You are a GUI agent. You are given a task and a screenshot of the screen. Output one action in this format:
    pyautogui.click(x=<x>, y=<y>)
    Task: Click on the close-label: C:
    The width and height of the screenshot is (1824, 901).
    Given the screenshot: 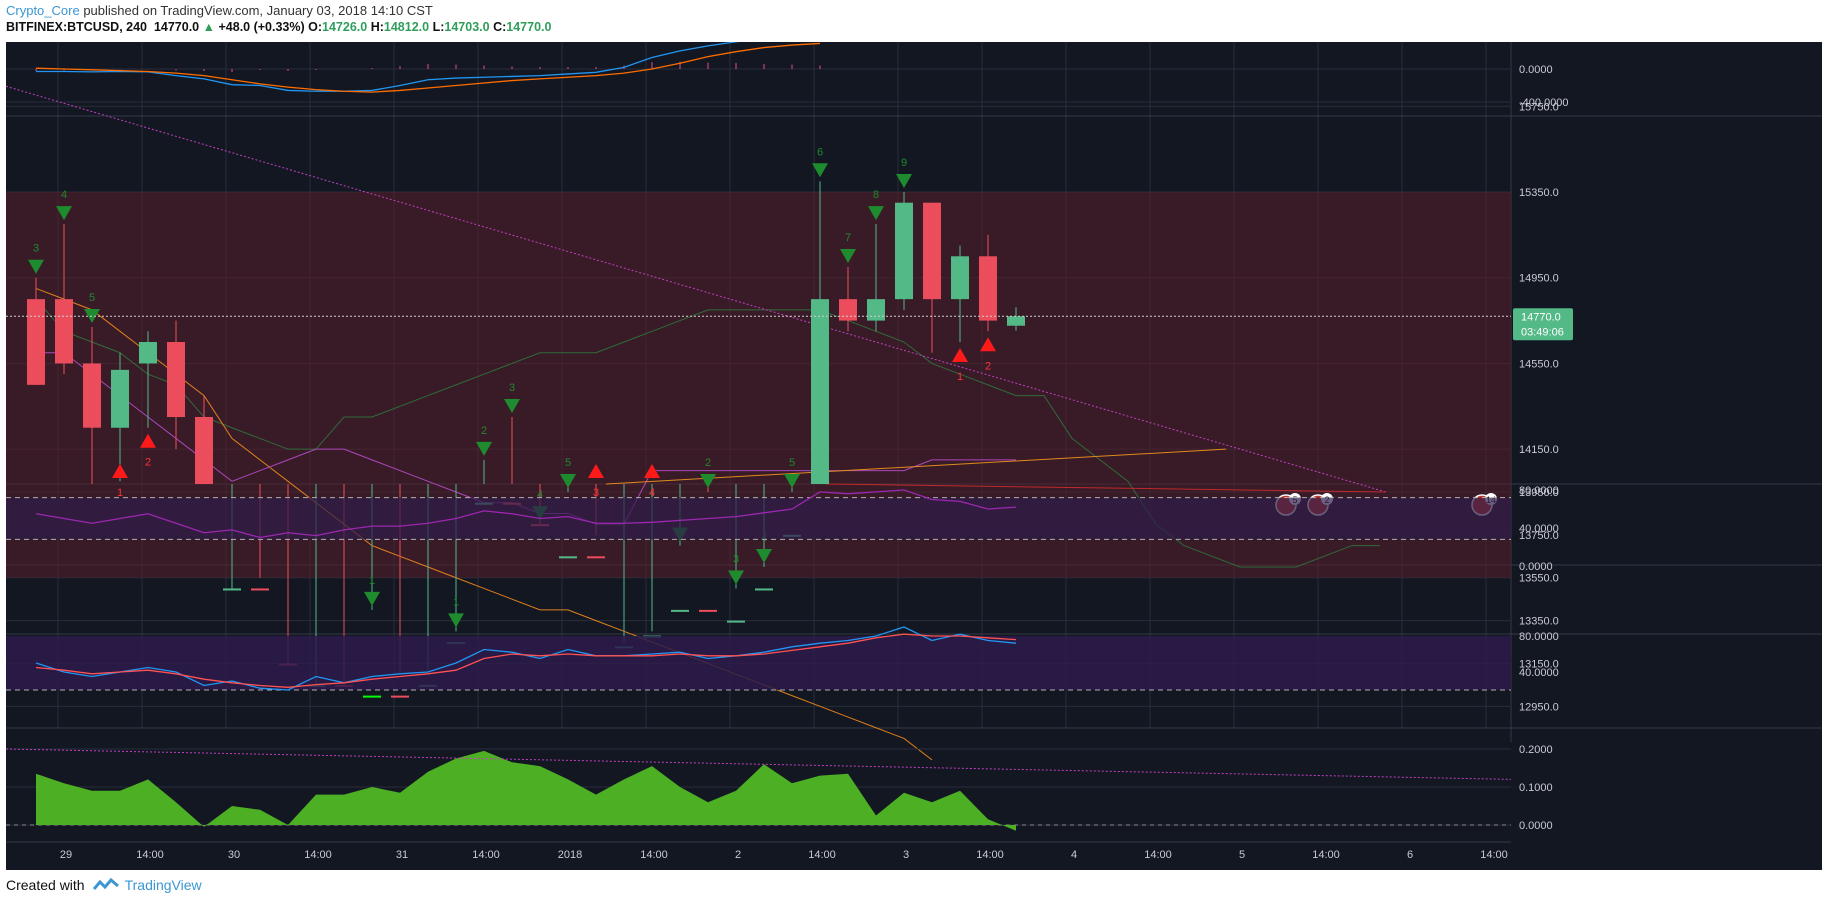 What is the action you would take?
    pyautogui.click(x=500, y=27)
    